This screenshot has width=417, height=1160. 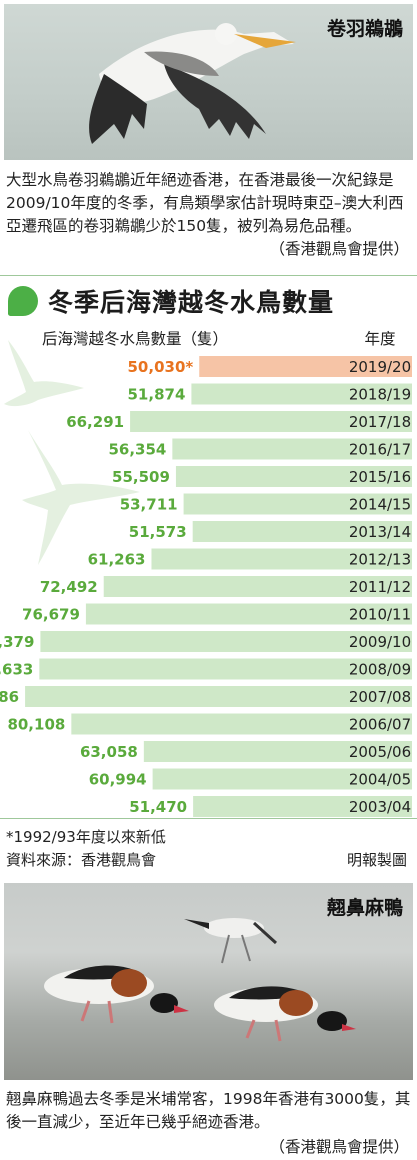 I want to click on chart-title-row: 冬季后海灣越冬水鳥數量, so click(x=171, y=301).